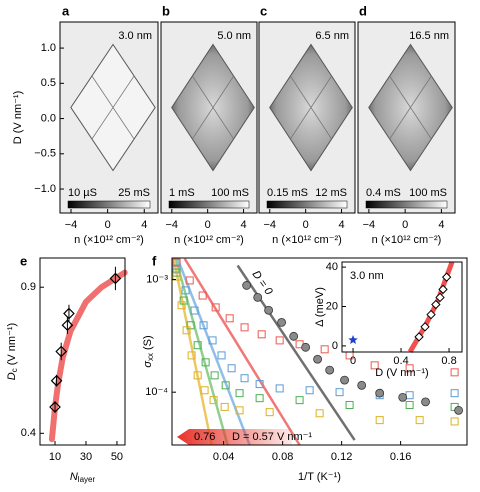  What do you see at coordinates (332, 306) in the screenshot?
I see `y-tick-label: 20` at bounding box center [332, 306].